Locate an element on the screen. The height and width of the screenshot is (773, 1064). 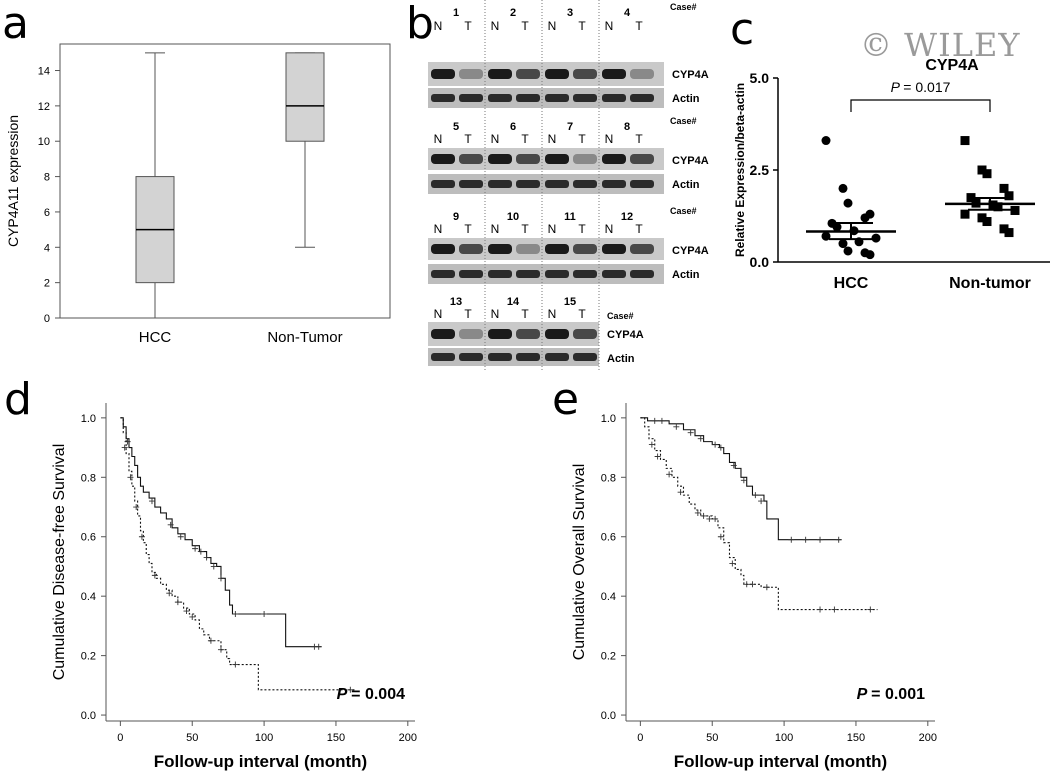
case-number: 2 is located at coordinates (513, 13).